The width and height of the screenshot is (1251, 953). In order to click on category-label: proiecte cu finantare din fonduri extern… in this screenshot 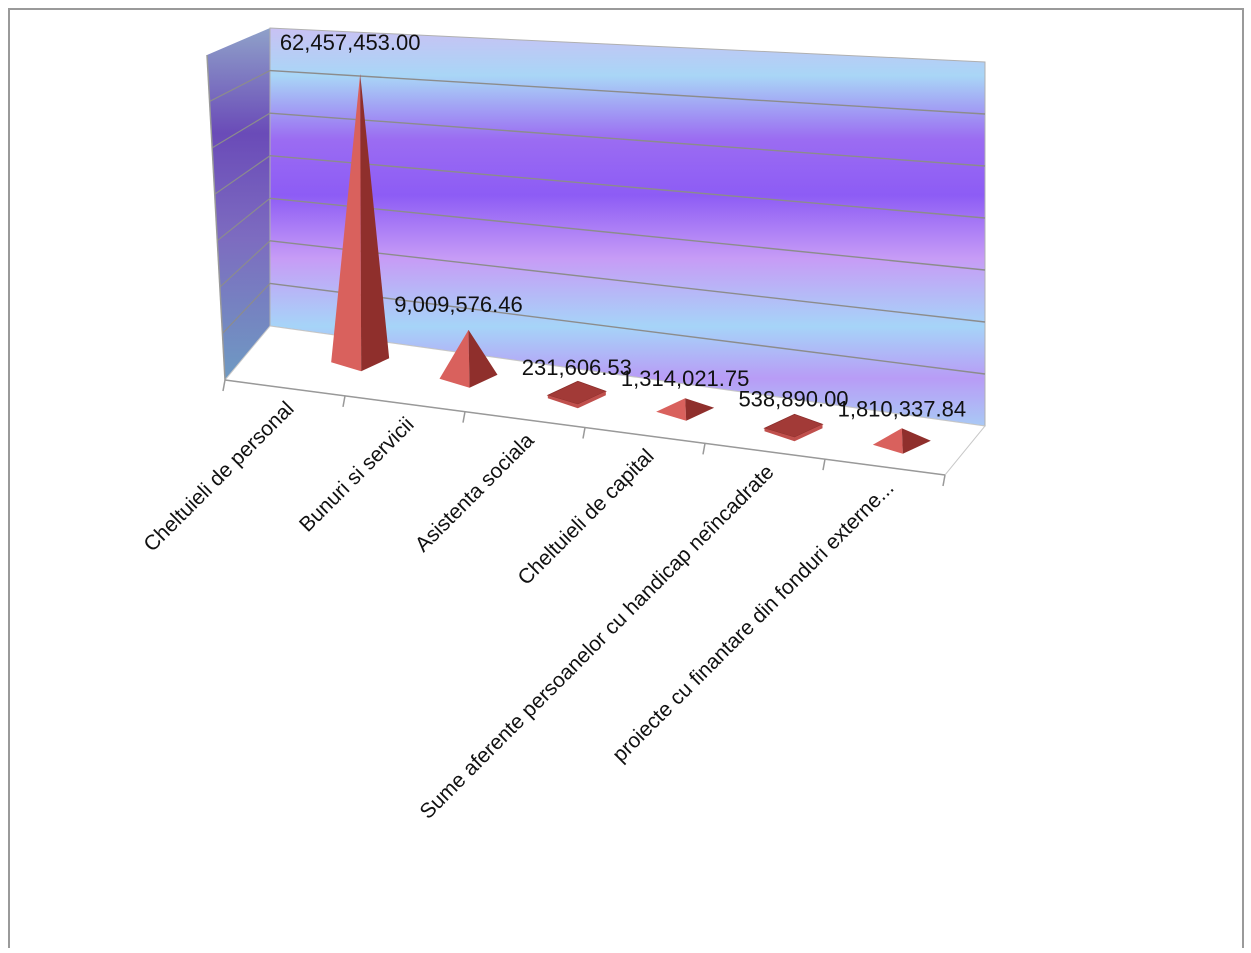, I will do `click(753, 621)`.